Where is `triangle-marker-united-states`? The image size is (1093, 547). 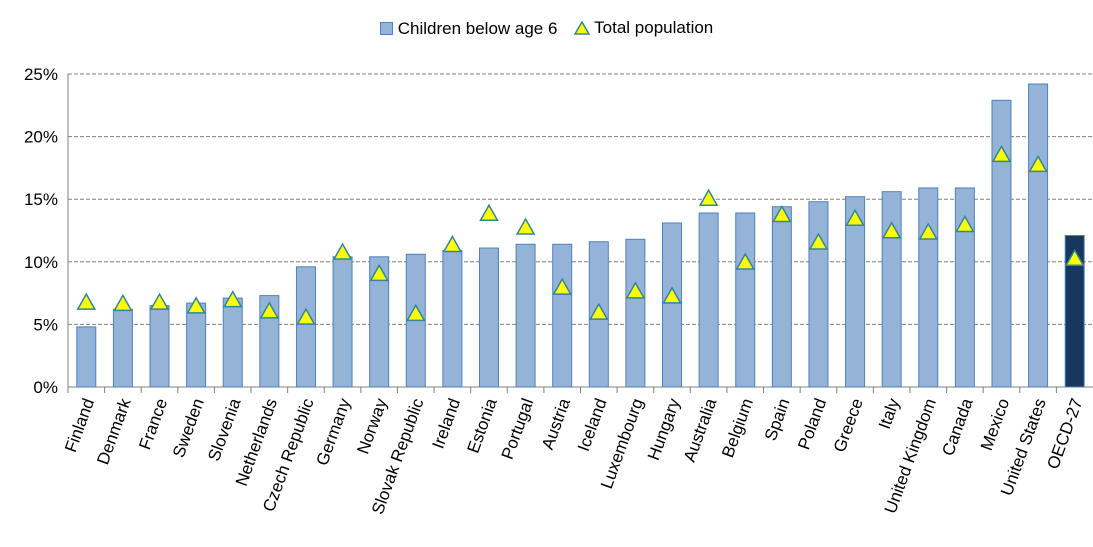
triangle-marker-united-states is located at coordinates (1038, 163).